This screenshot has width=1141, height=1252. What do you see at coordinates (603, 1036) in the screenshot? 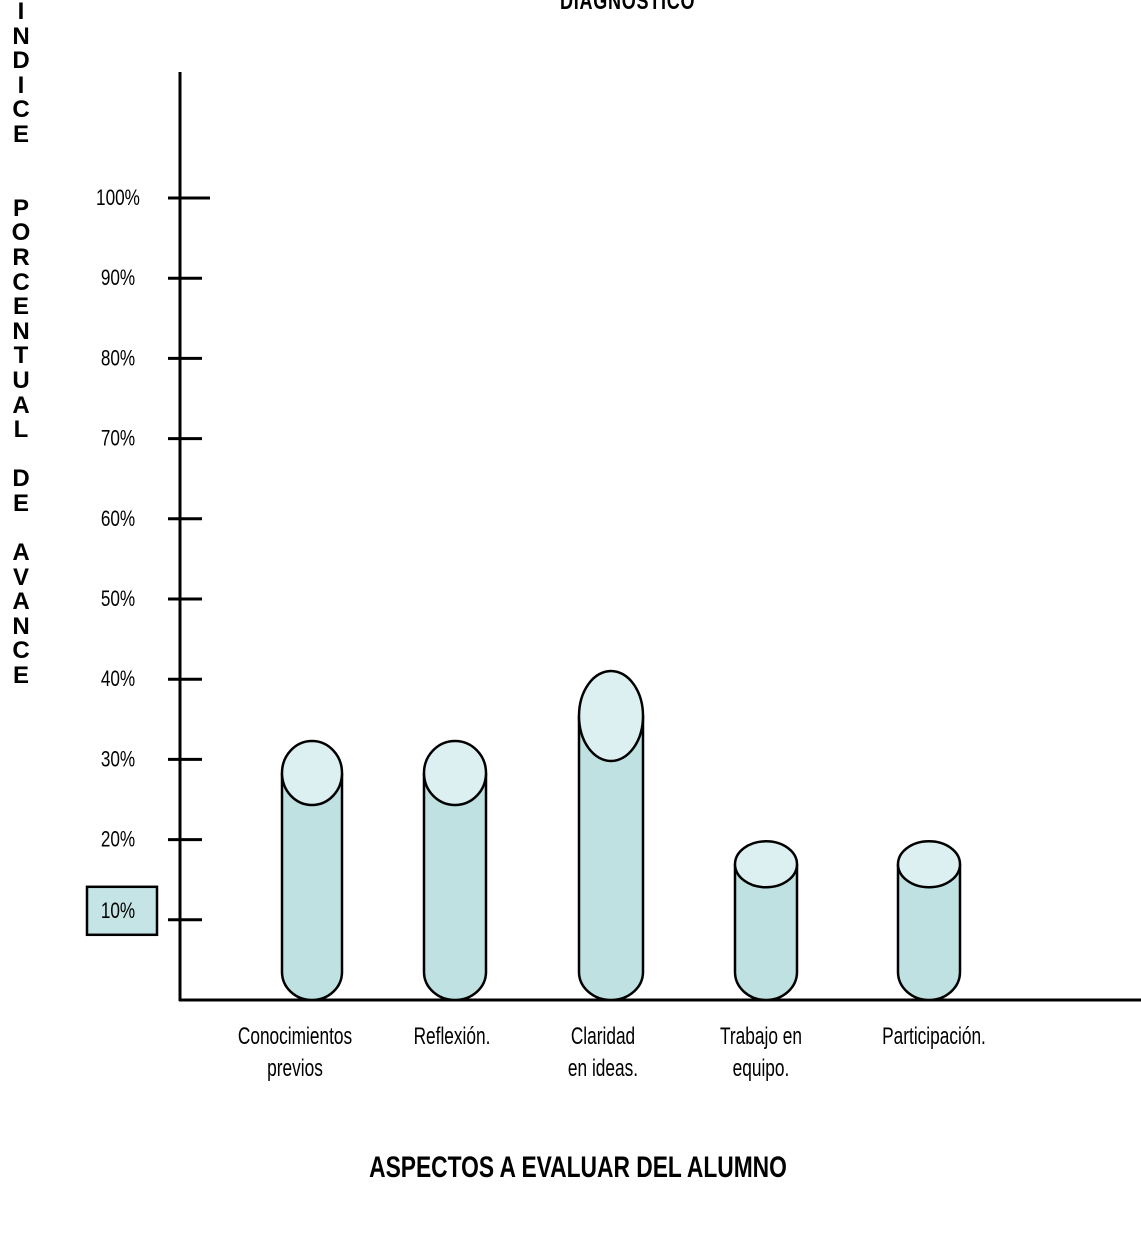
I see `x-tick-label: Claridad` at bounding box center [603, 1036].